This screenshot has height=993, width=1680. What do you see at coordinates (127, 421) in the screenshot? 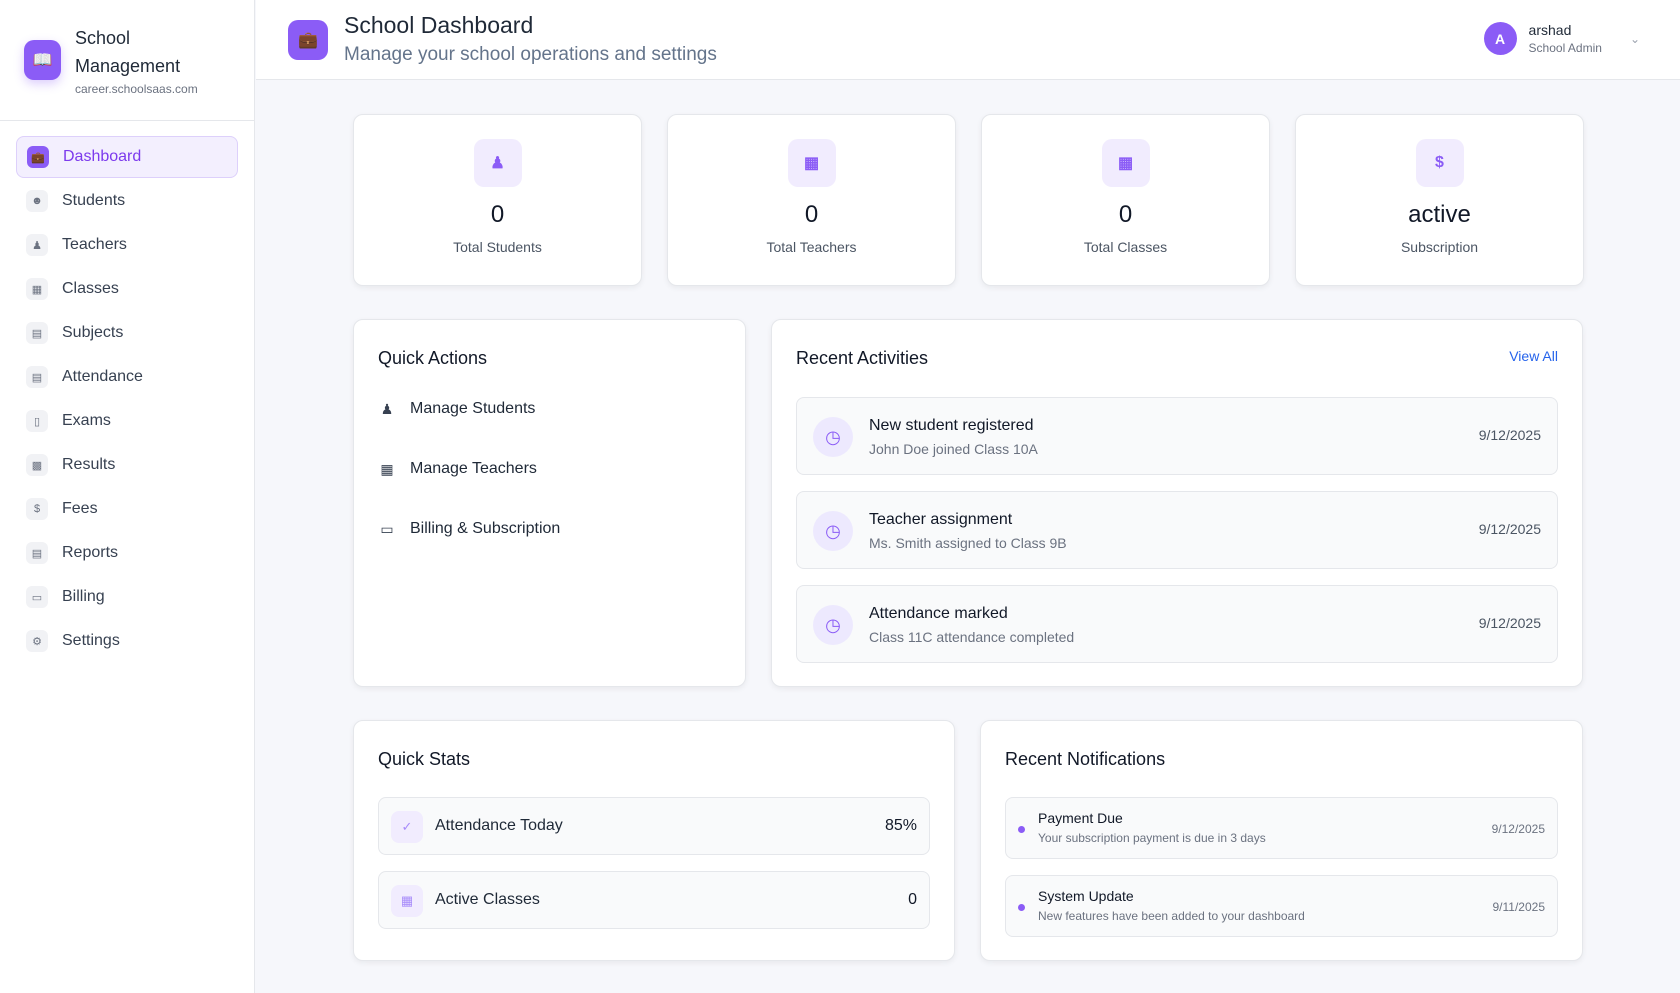
I see `sidebar-item-exams: ▯ Exams` at bounding box center [127, 421].